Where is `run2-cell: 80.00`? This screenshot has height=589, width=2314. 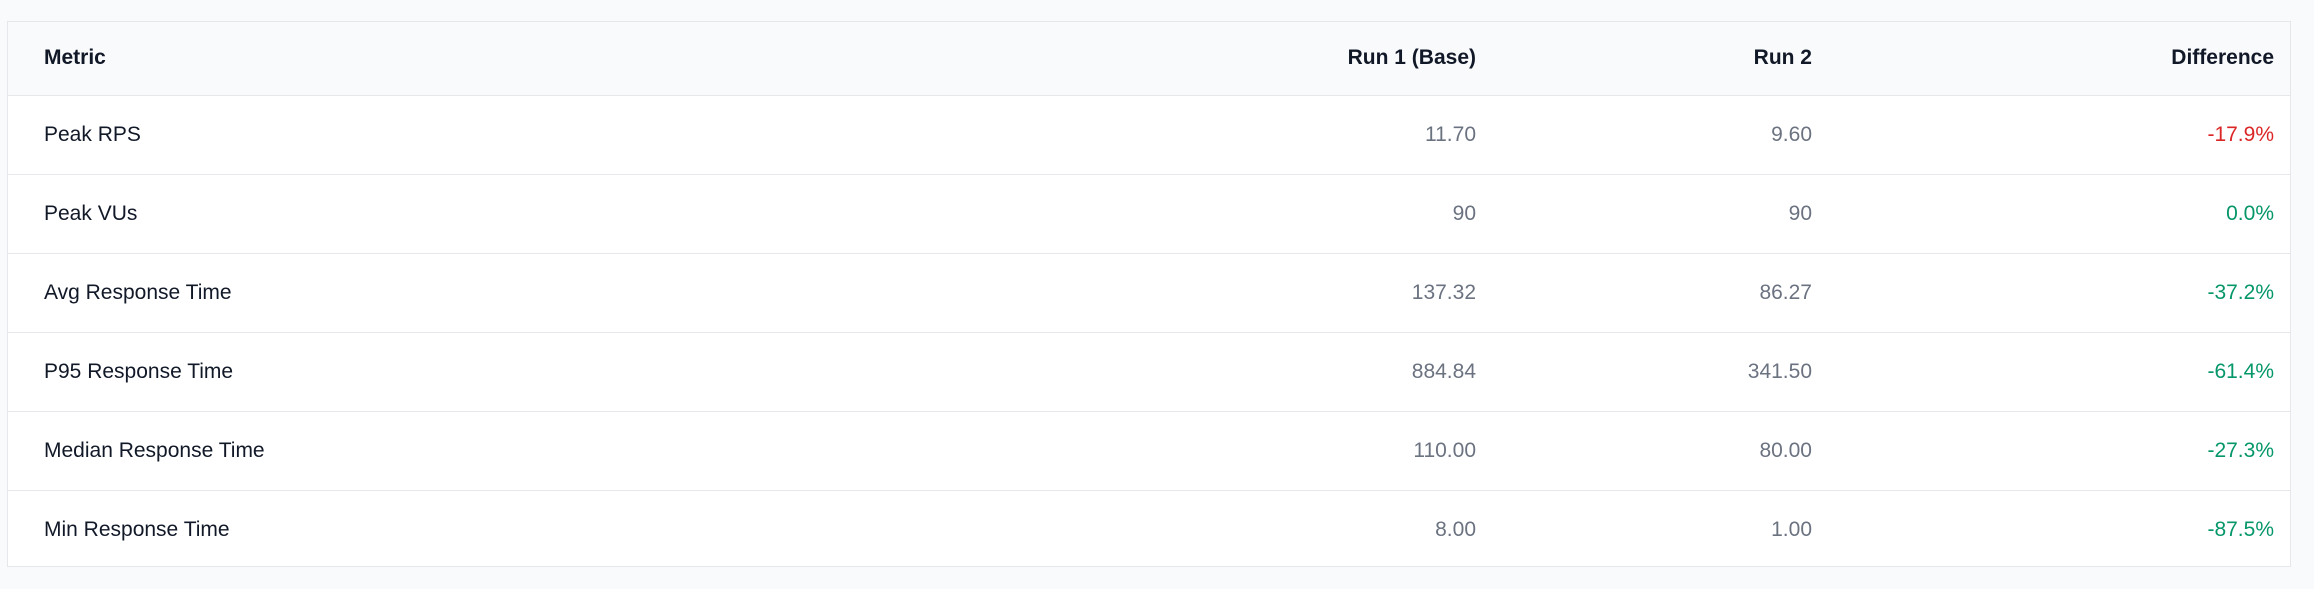
run2-cell: 80.00 is located at coordinates (1785, 450).